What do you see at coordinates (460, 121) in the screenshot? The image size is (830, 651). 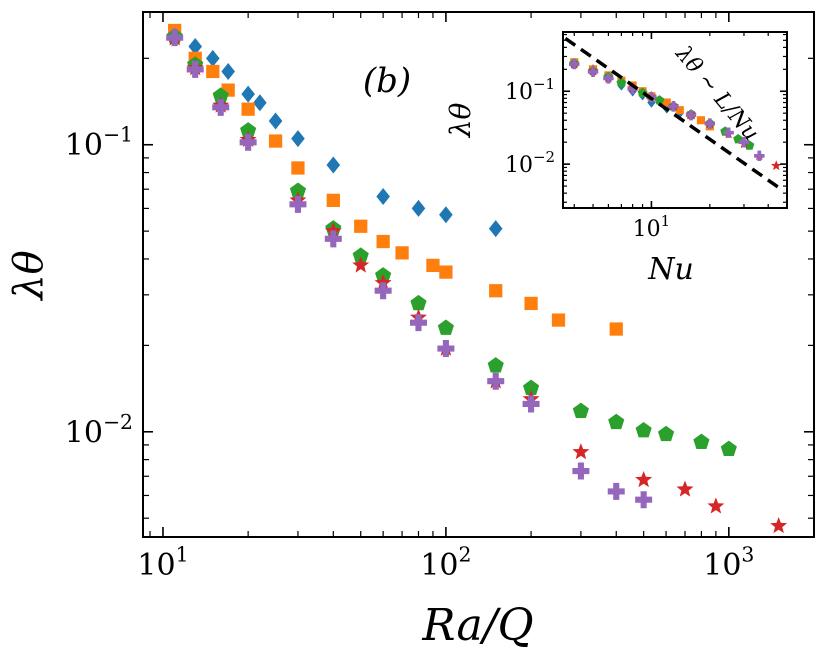 I see `inset-y-axis-label: λθ` at bounding box center [460, 121].